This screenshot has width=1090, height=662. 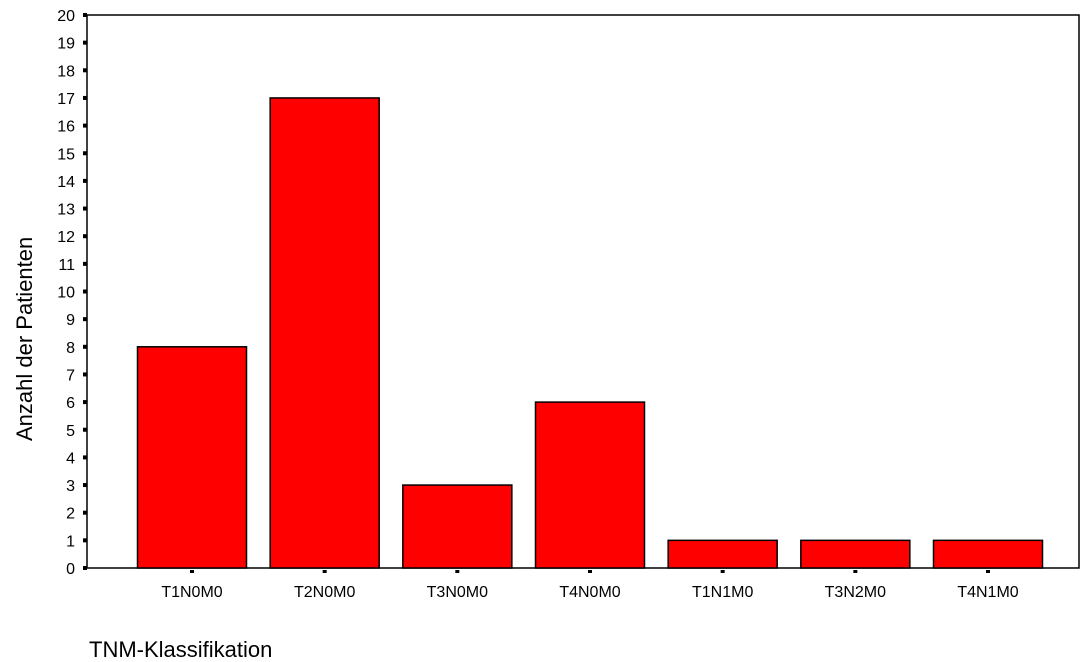 I want to click on y-tick-label: 13, so click(x=66, y=210).